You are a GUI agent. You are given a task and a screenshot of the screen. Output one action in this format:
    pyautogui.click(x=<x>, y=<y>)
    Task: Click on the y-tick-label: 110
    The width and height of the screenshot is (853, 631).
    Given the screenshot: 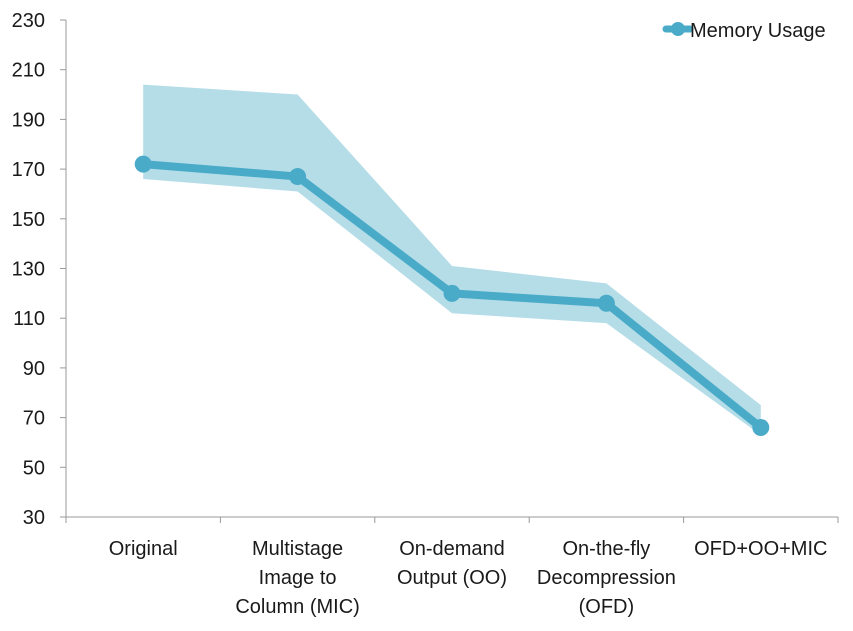 What is the action you would take?
    pyautogui.click(x=29, y=319)
    